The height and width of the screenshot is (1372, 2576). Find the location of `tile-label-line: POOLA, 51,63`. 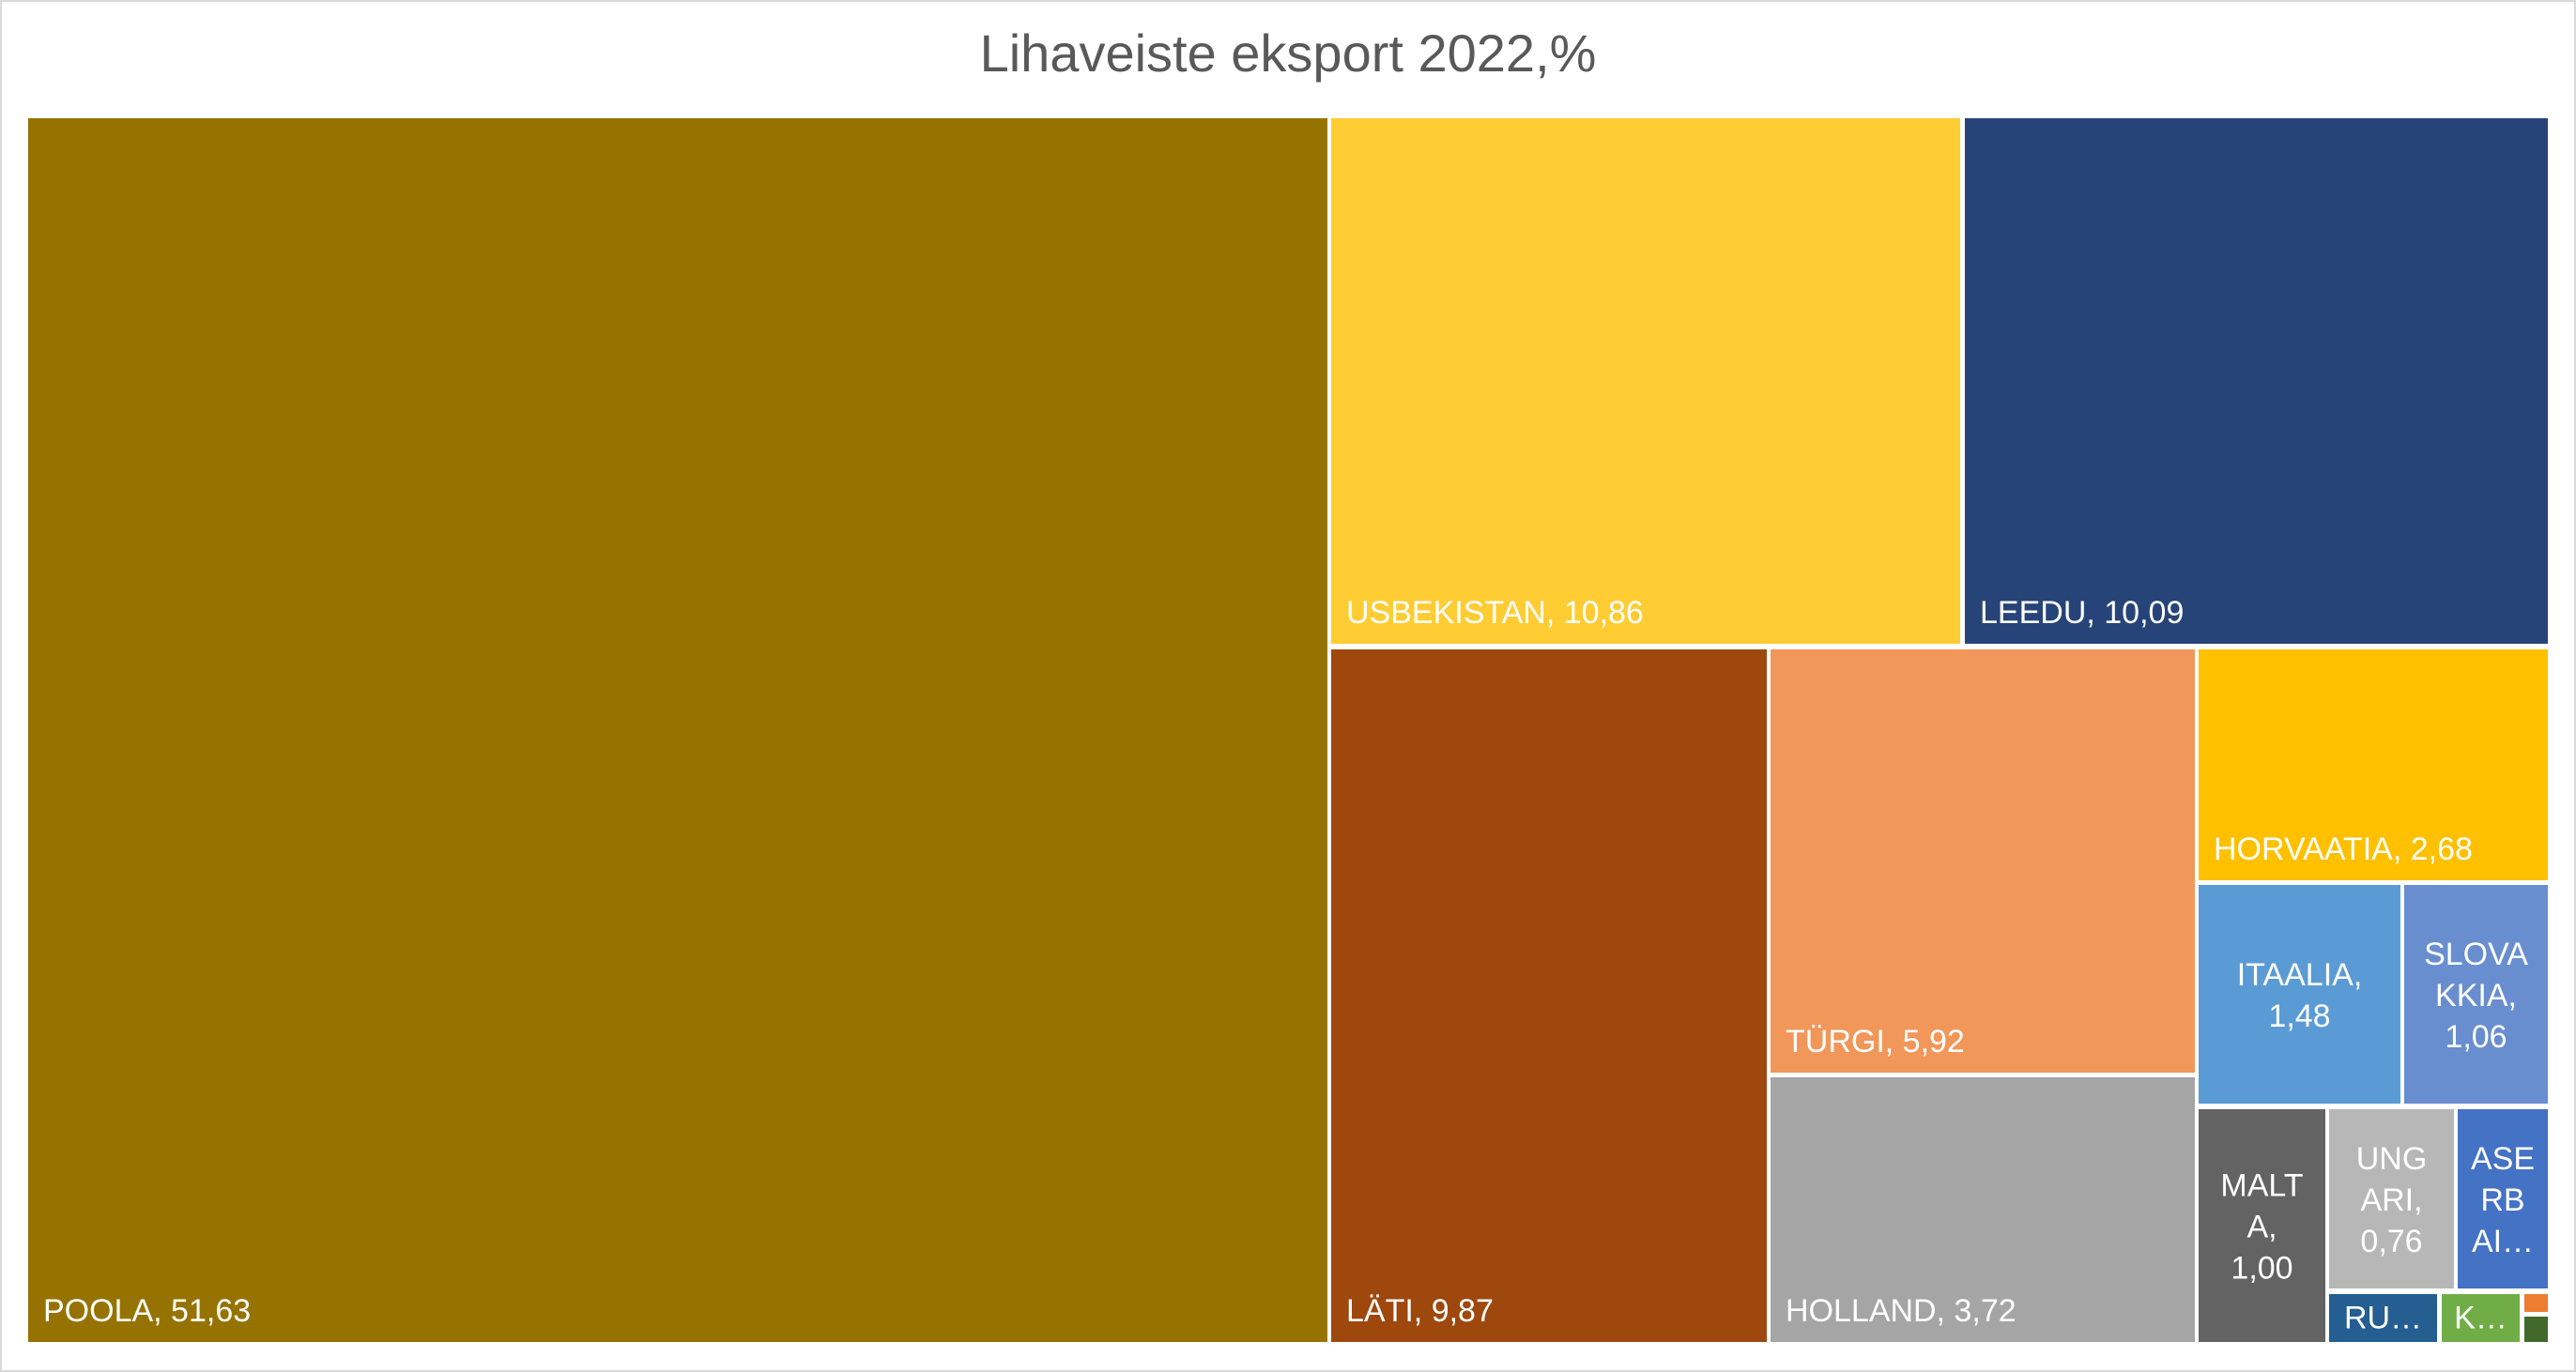

tile-label-line: POOLA, 51,63 is located at coordinates (147, 1311).